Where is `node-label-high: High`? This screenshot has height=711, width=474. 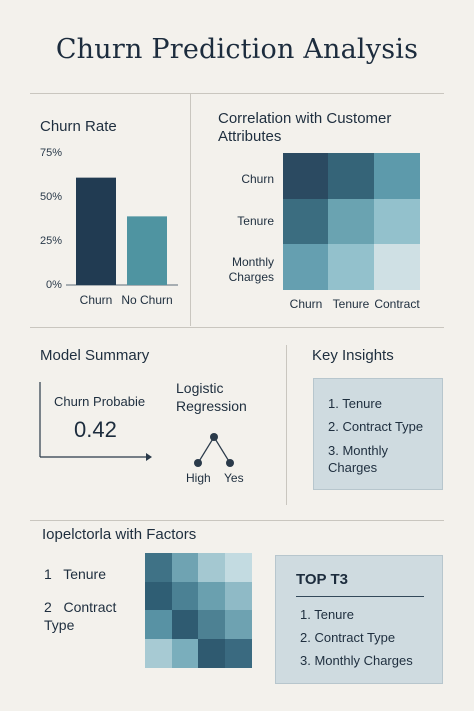 node-label-high: High is located at coordinates (198, 478).